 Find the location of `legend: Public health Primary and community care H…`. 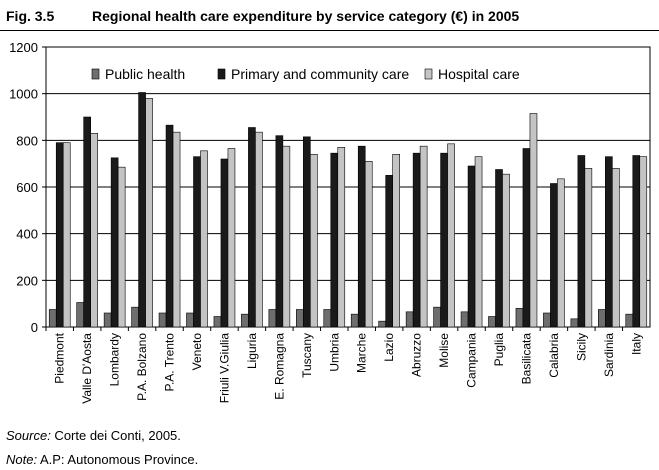

legend: Public health Primary and community care H… is located at coordinates (305, 74).